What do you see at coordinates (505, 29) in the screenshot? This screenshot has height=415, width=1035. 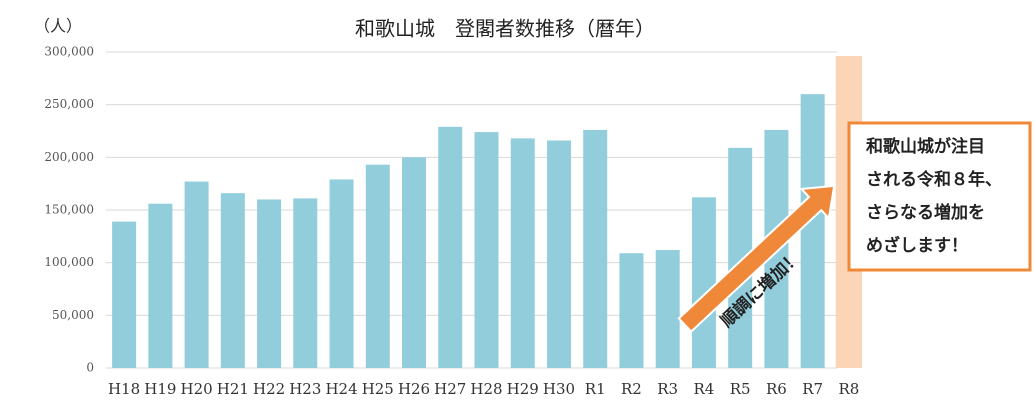 I see `chart-title: 和歌山城 登閣者数推移（暦年）` at bounding box center [505, 29].